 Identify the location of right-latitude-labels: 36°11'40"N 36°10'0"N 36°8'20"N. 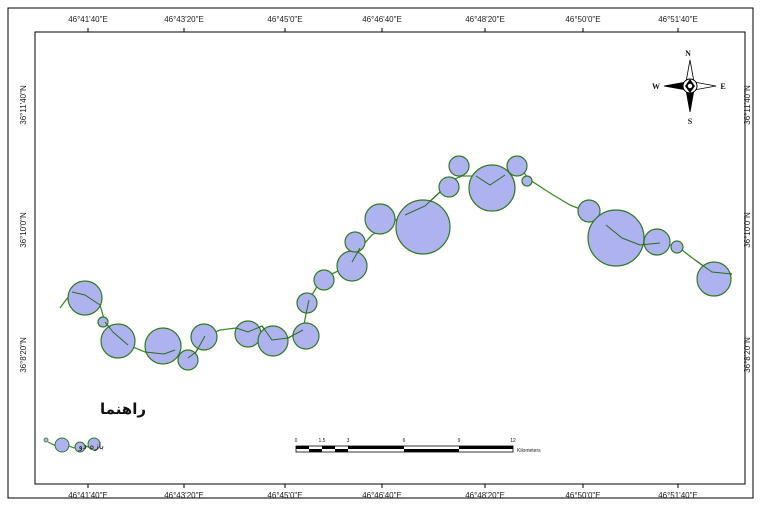
(747, 229).